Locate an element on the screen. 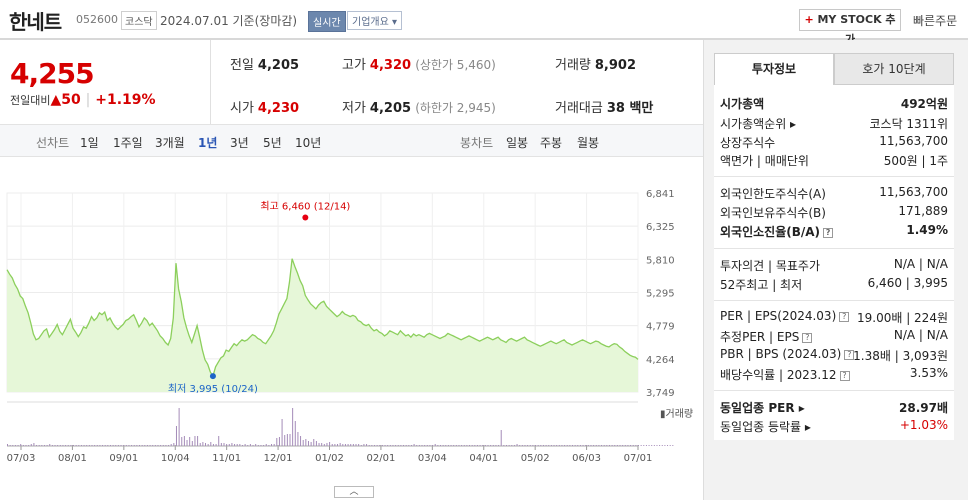  up-arrow-icon: ▲ is located at coordinates (56, 100).